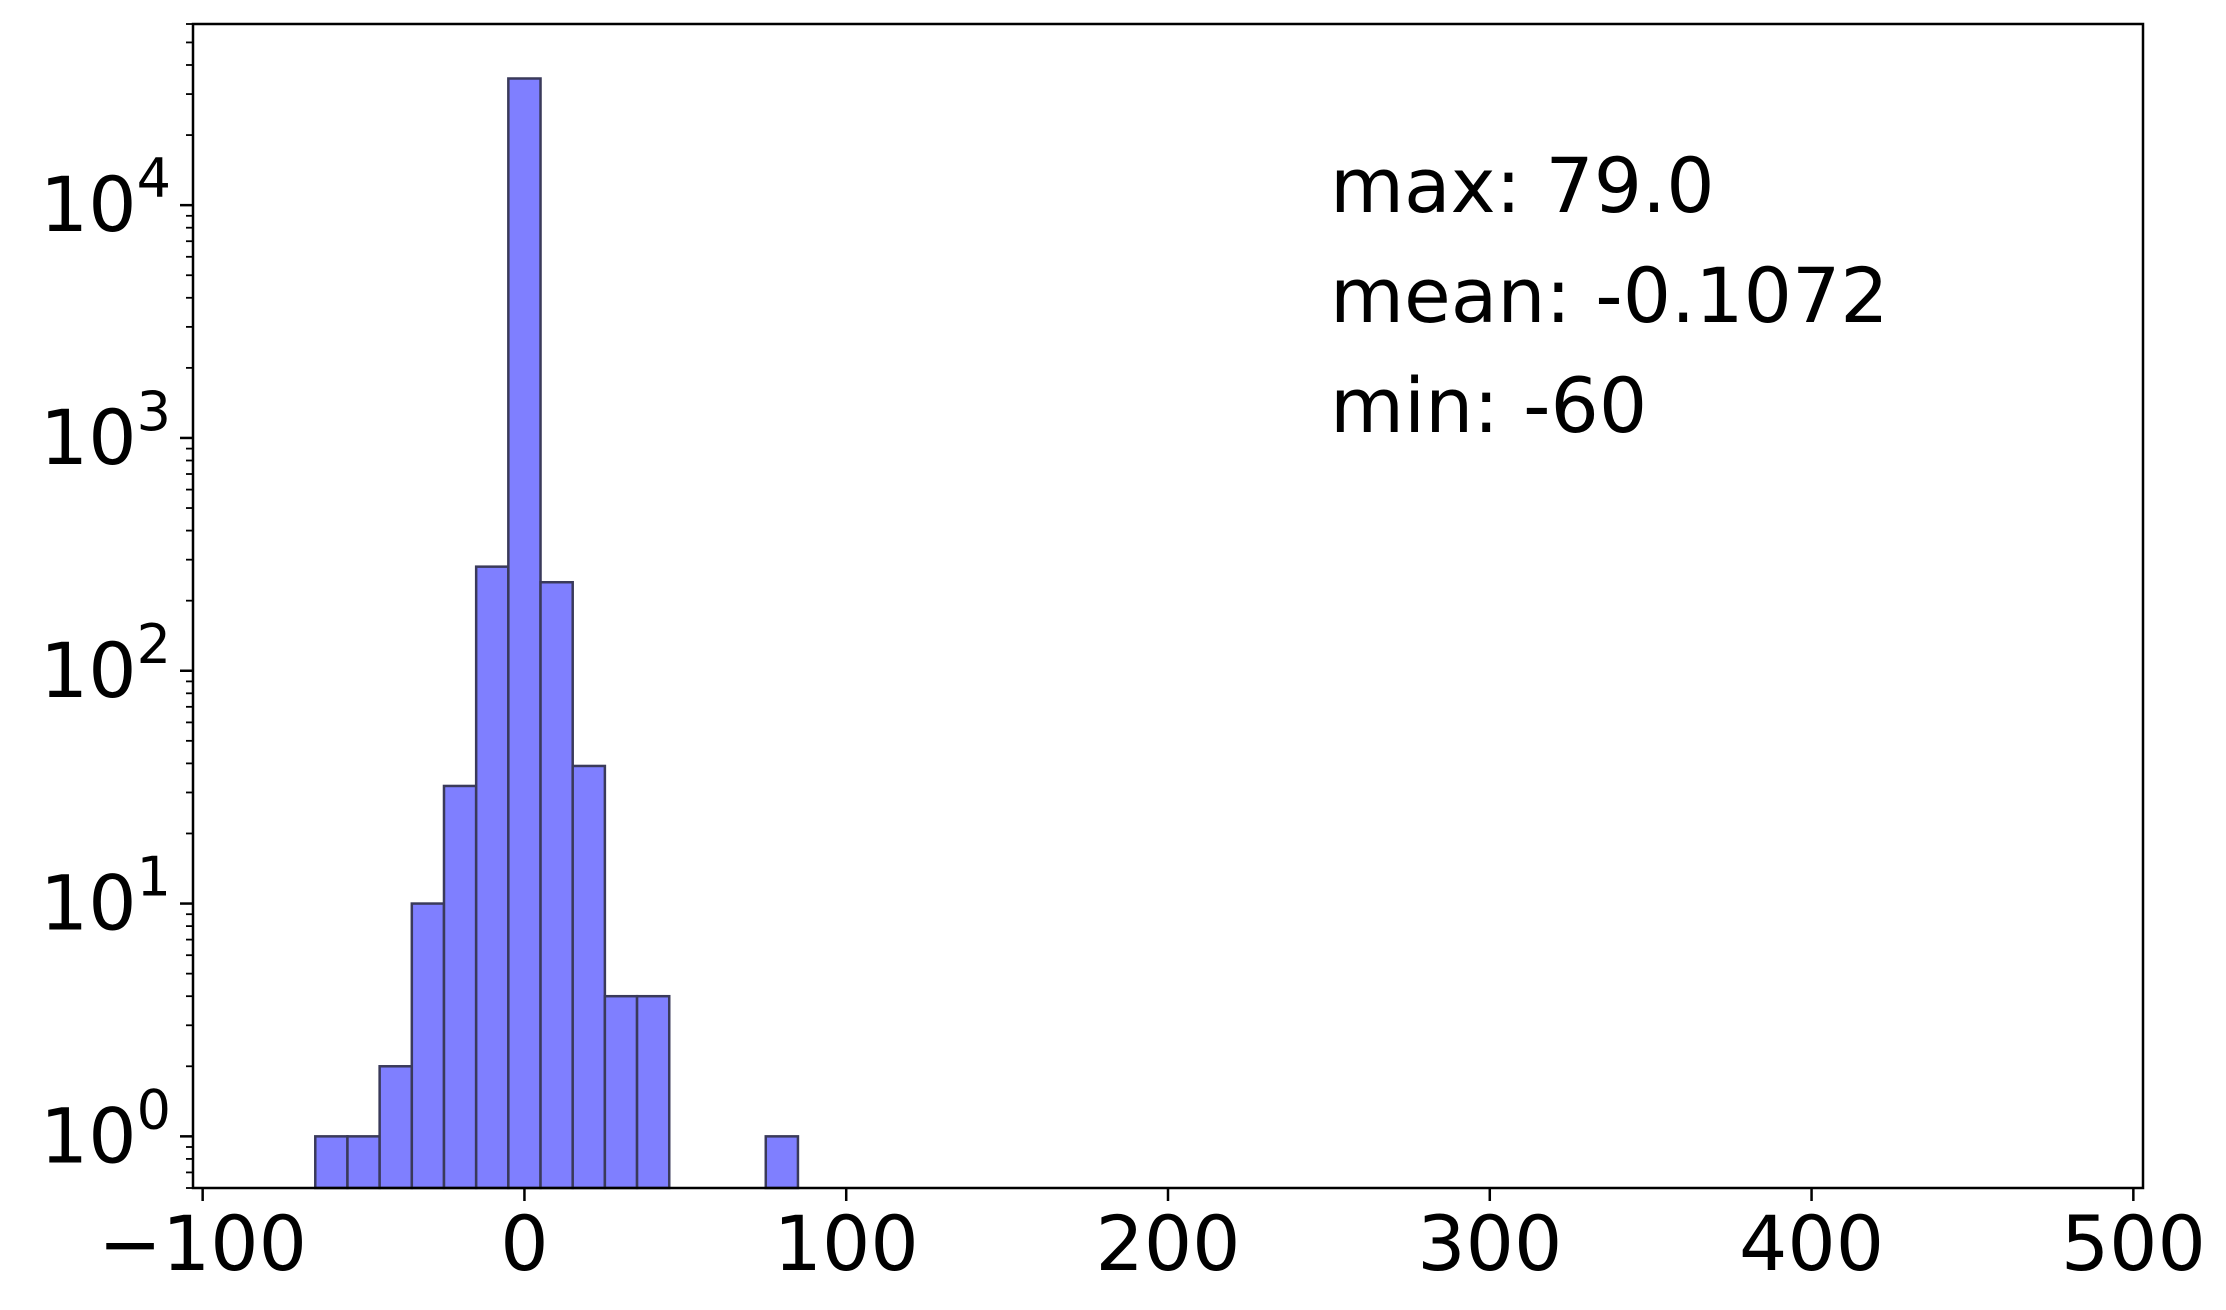 The image size is (2226, 1310). I want to click on x-tick-label: 300, so click(1489, 1243).